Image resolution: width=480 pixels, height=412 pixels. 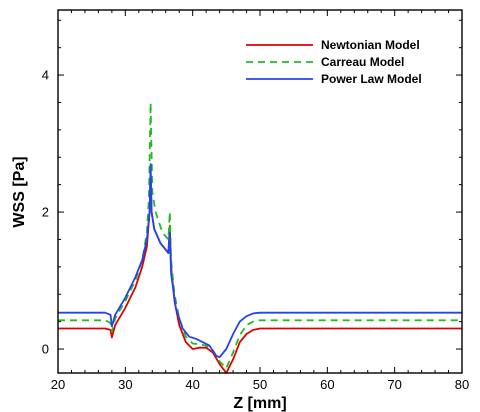 I want to click on x-tick-label: 50, so click(x=260, y=384).